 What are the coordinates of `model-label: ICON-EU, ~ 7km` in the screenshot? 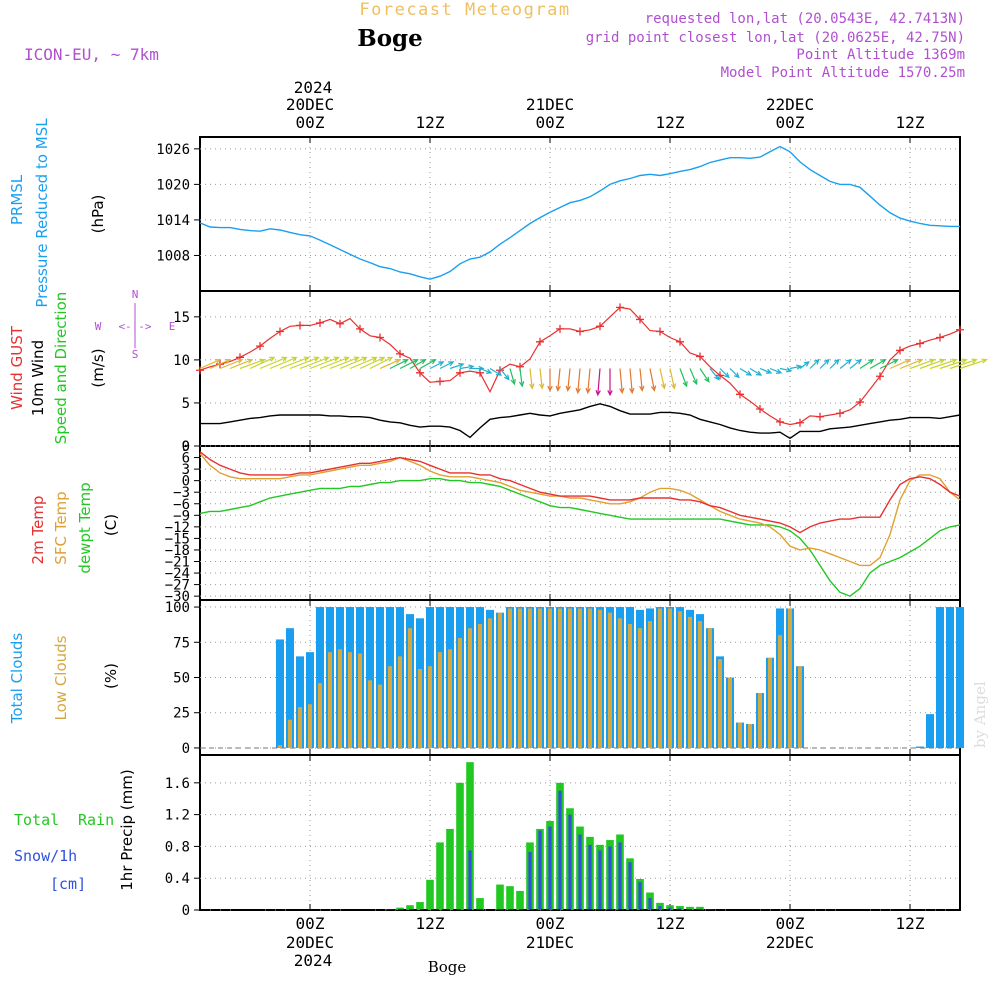 It's located at (91, 54).